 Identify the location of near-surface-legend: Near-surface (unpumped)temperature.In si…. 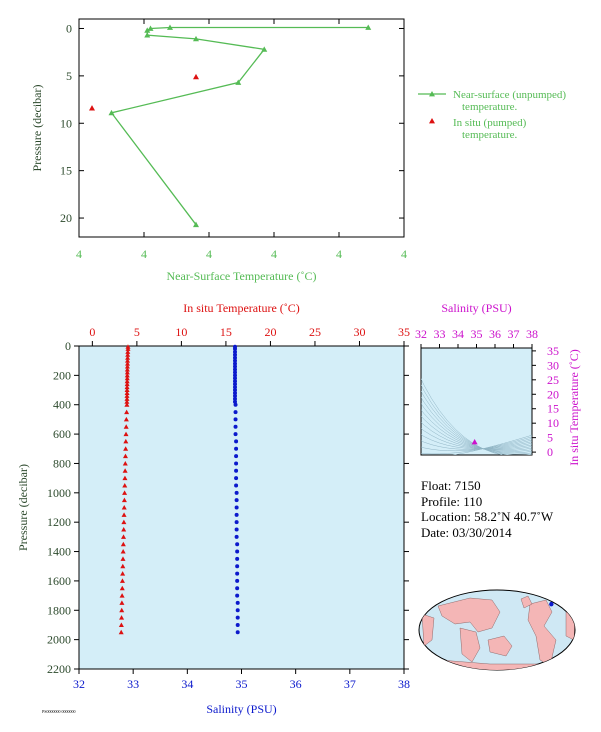
(492, 115).